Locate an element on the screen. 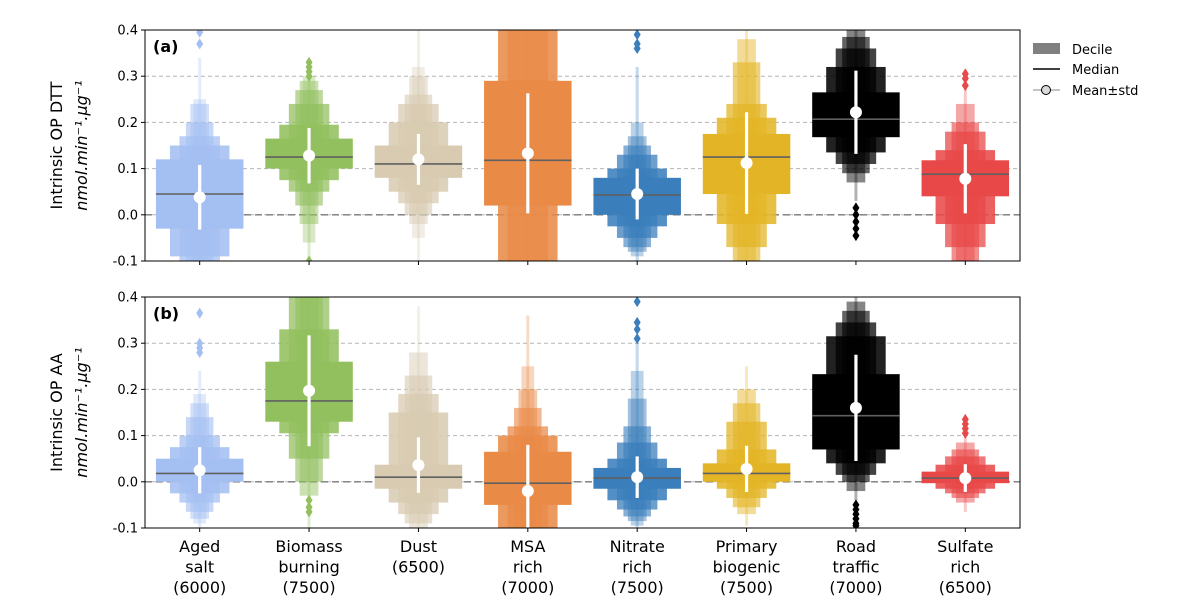 The image size is (1200, 600). category-label-line: (7000) is located at coordinates (855, 587).